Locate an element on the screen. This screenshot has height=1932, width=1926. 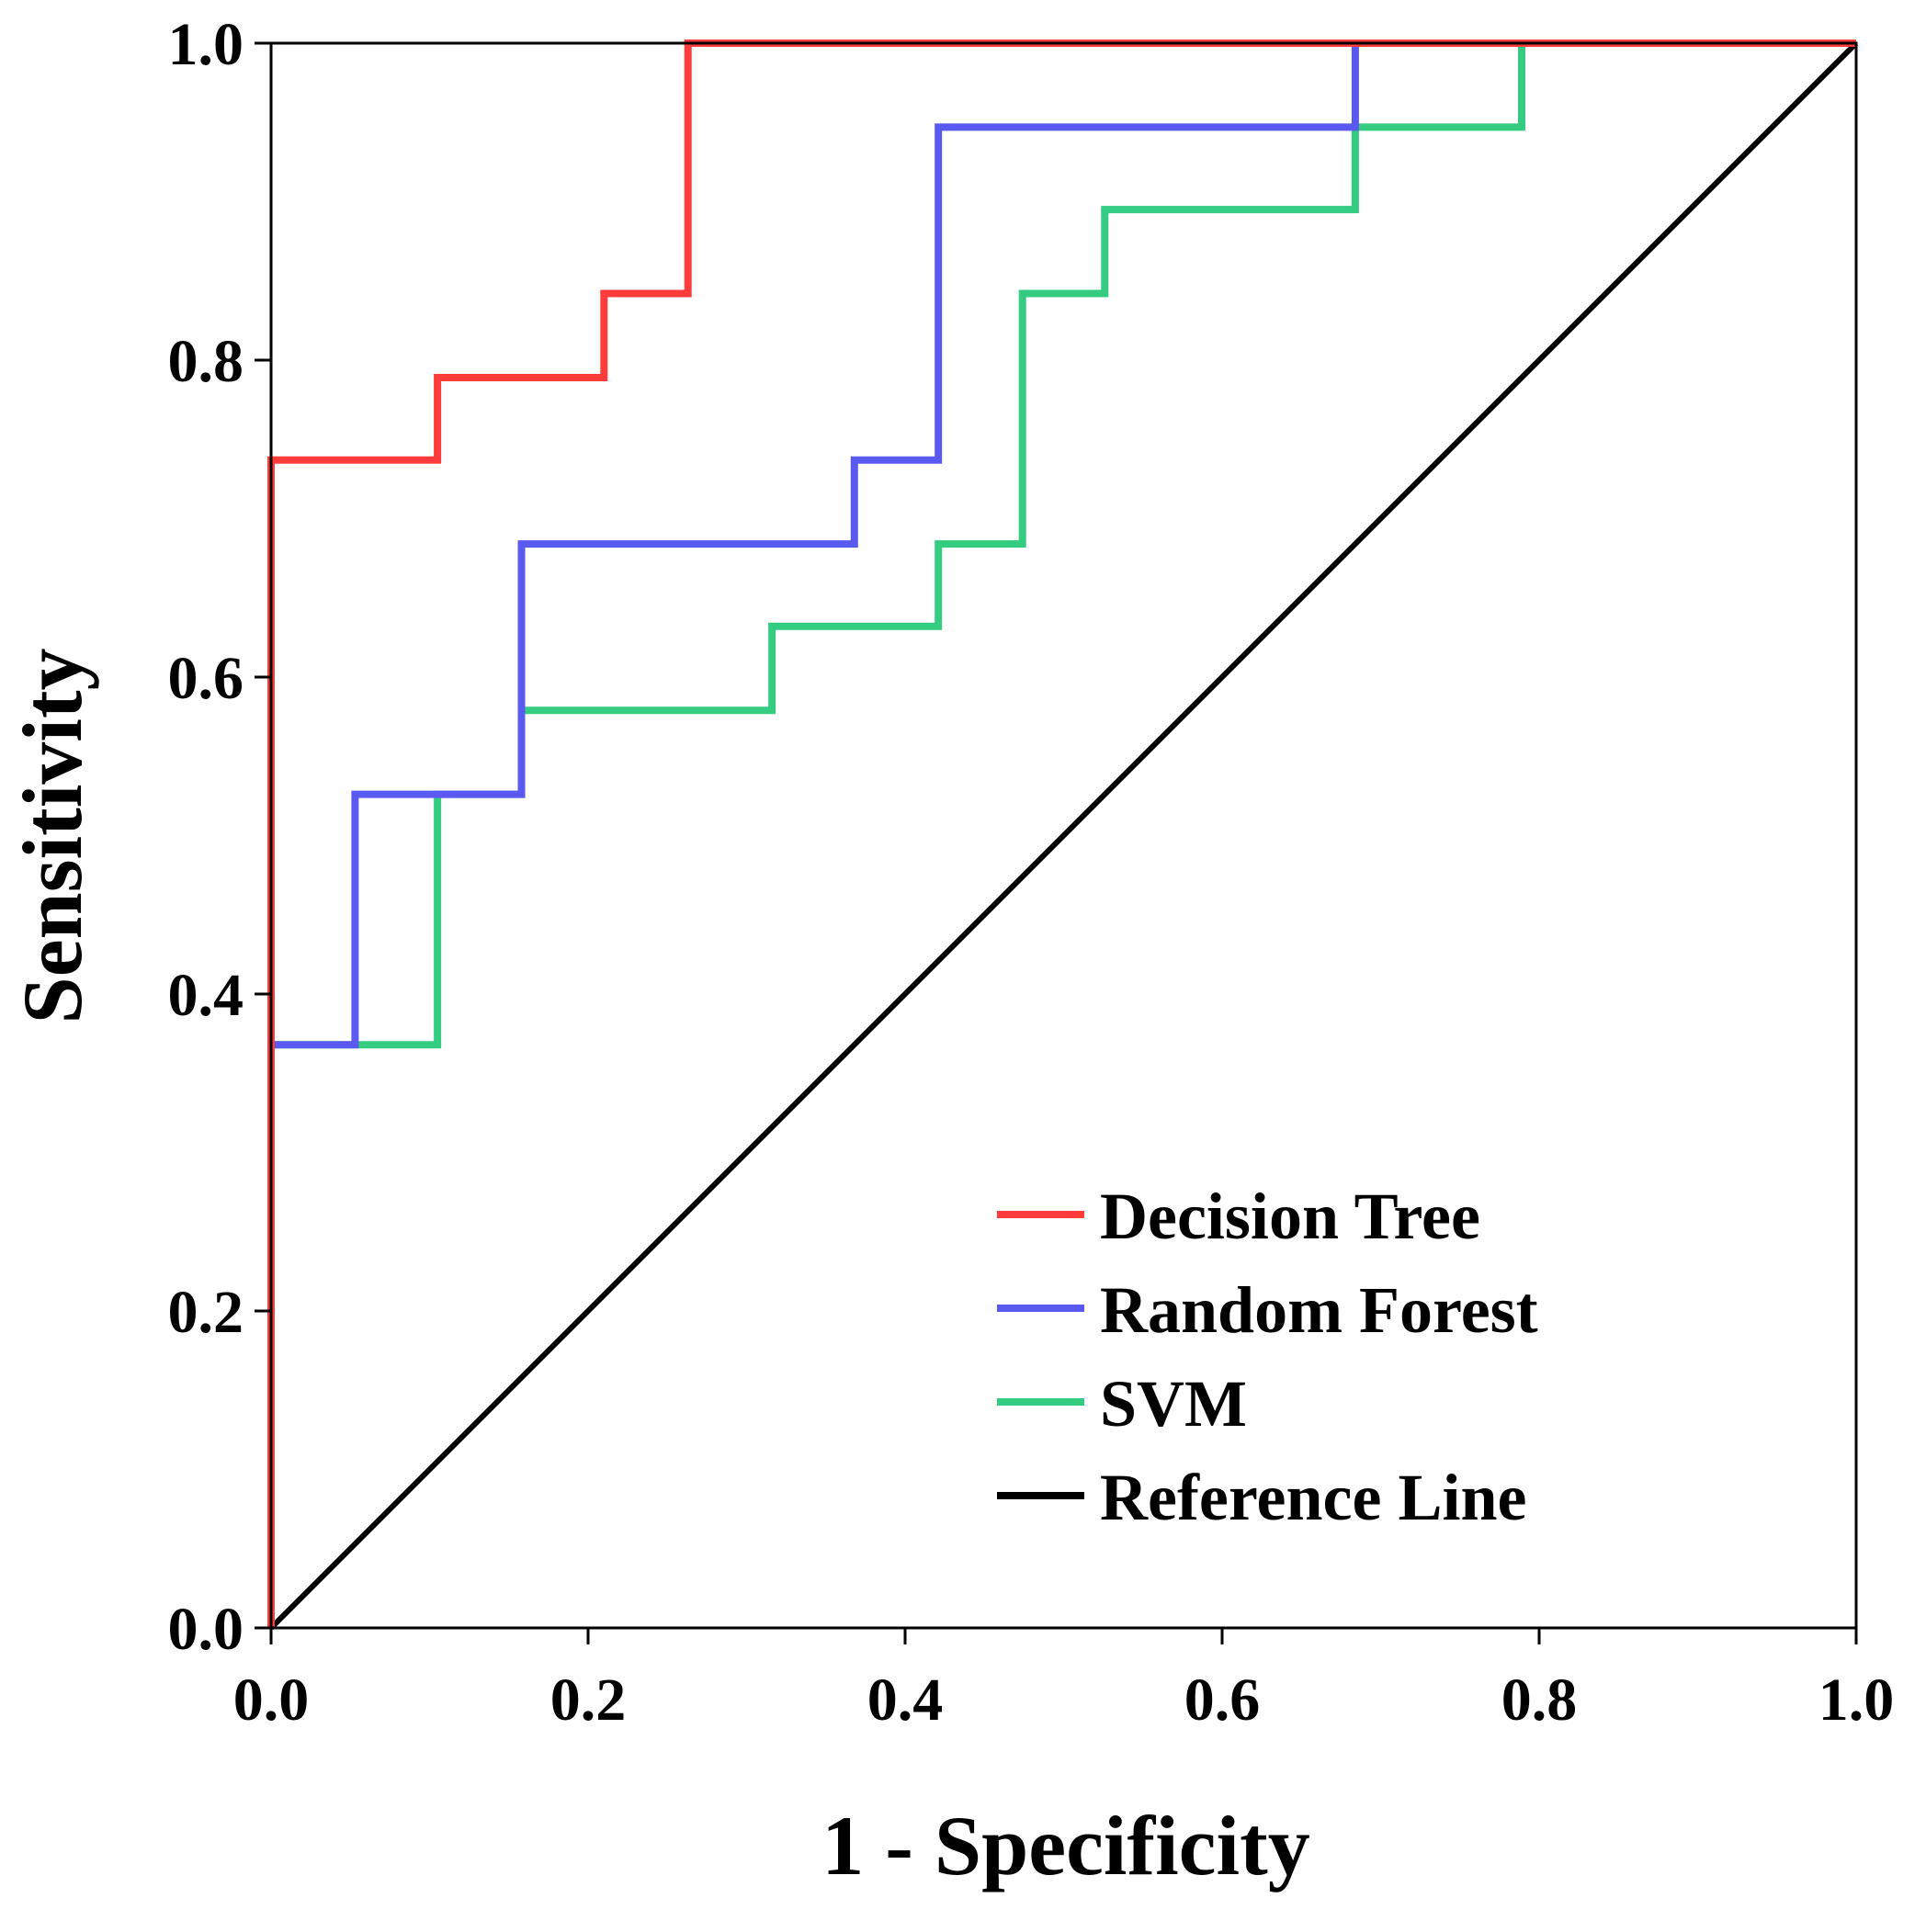
y-tick-label: 0.6 is located at coordinates (206, 678).